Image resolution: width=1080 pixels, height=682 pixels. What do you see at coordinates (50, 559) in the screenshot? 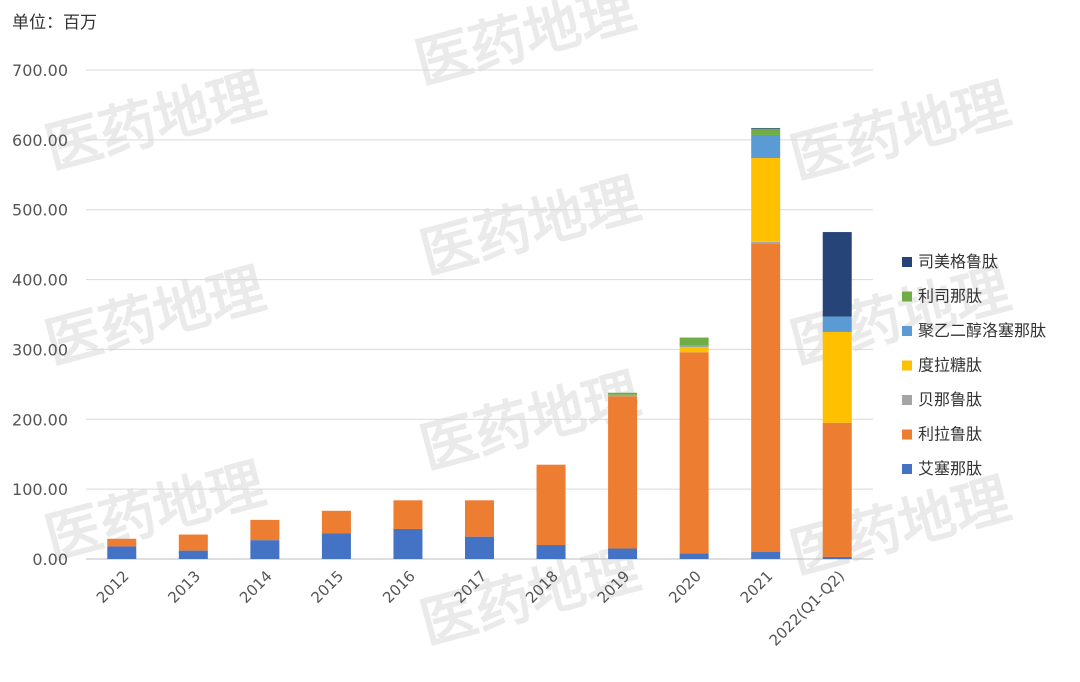
I see `y-tick-label: 0.00` at bounding box center [50, 559].